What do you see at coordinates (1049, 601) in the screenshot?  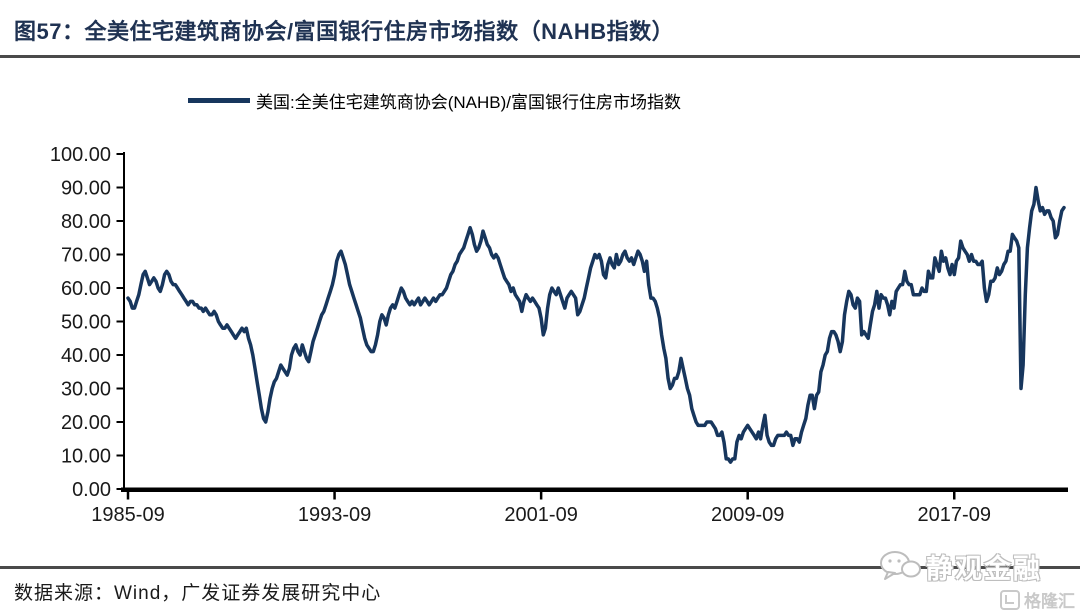 I see `gelonghui-watermark-text: 格隆汇` at bounding box center [1049, 601].